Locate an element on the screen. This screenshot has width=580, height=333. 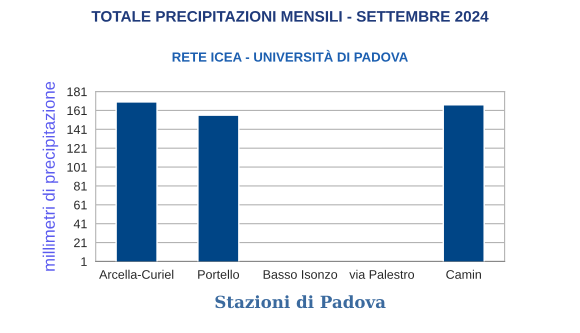
y-tick-label: 81 is located at coordinates (80, 186).